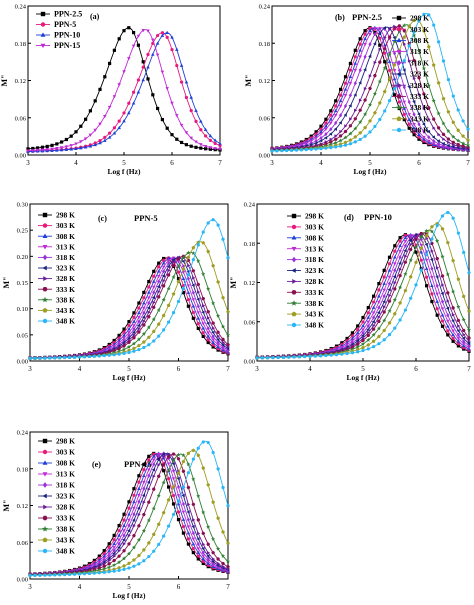  I want to click on y-tick-label: 0.30, so click(22, 205).